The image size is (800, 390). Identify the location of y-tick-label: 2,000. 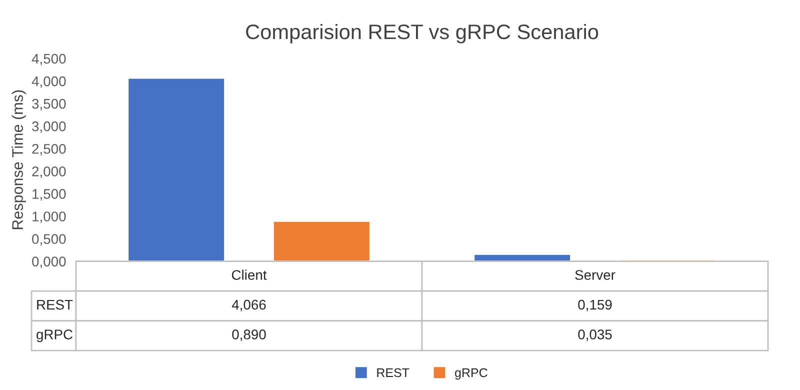
(49, 172).